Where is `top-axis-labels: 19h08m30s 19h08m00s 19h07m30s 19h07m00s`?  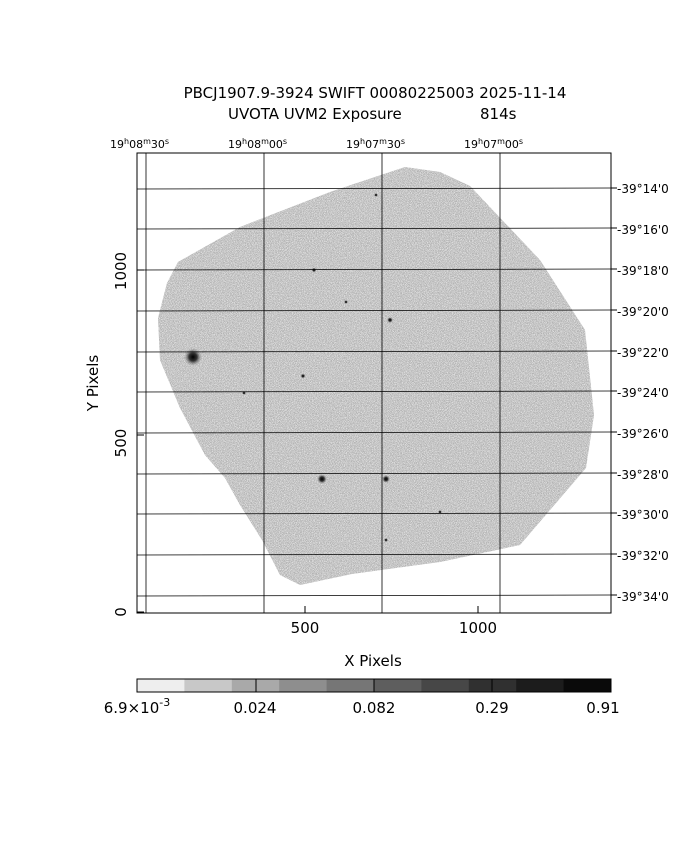 top-axis-labels: 19h08m30s 19h08m00s 19h07m30s 19h07m00s is located at coordinates (316, 144).